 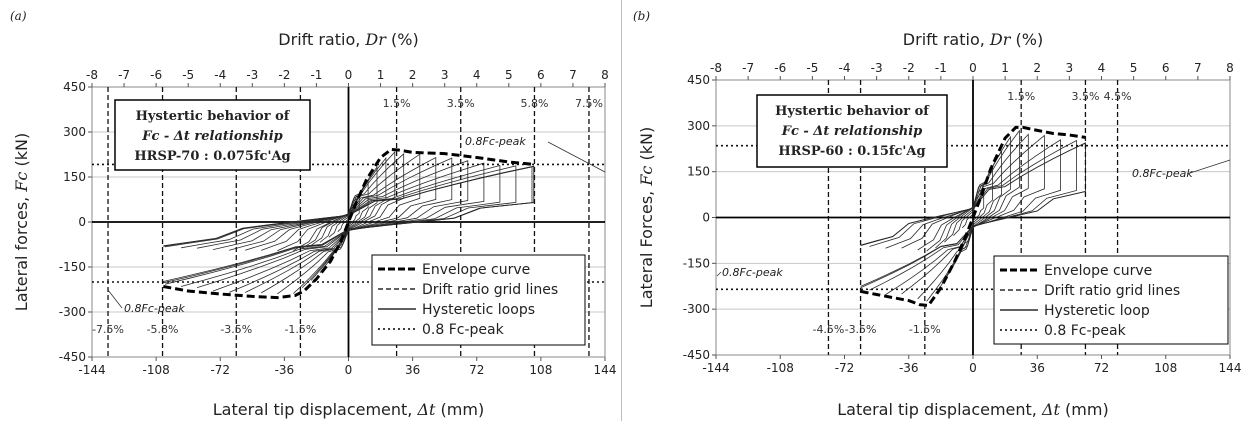 I want to click on y-axis-title-text: Lateral forces,, so click(x=21, y=252).